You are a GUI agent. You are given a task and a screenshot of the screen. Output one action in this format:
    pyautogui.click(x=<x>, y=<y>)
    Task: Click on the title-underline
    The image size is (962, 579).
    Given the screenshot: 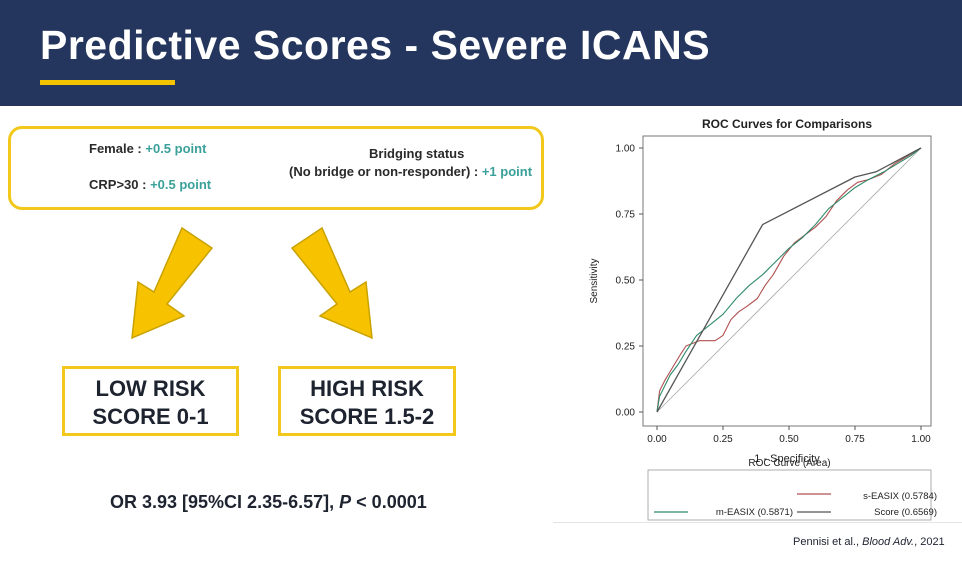 What is the action you would take?
    pyautogui.click(x=107, y=82)
    